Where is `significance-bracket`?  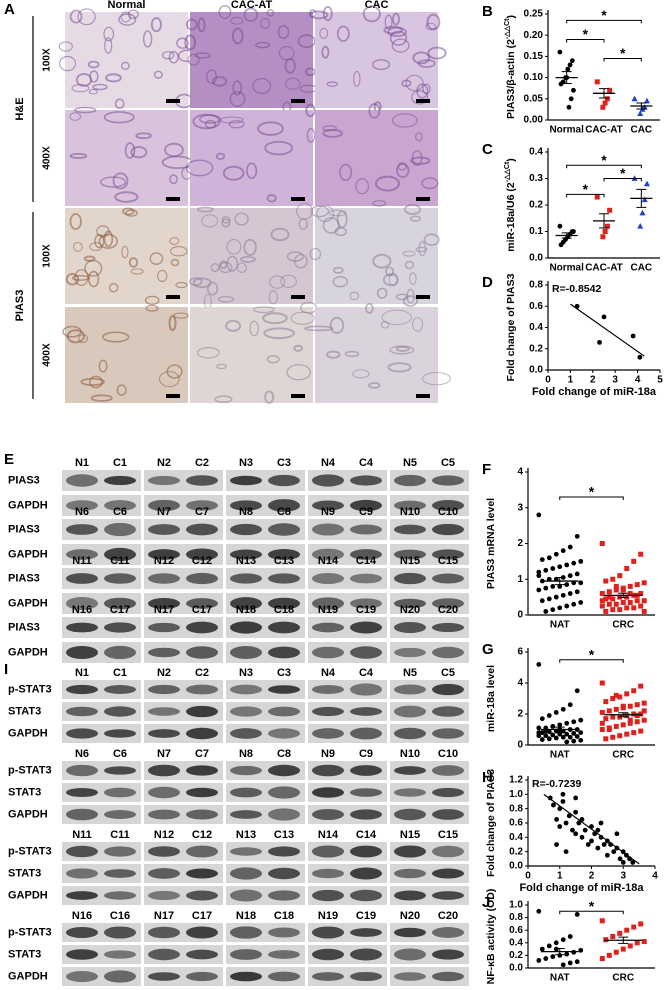
significance-bracket is located at coordinates (585, 40).